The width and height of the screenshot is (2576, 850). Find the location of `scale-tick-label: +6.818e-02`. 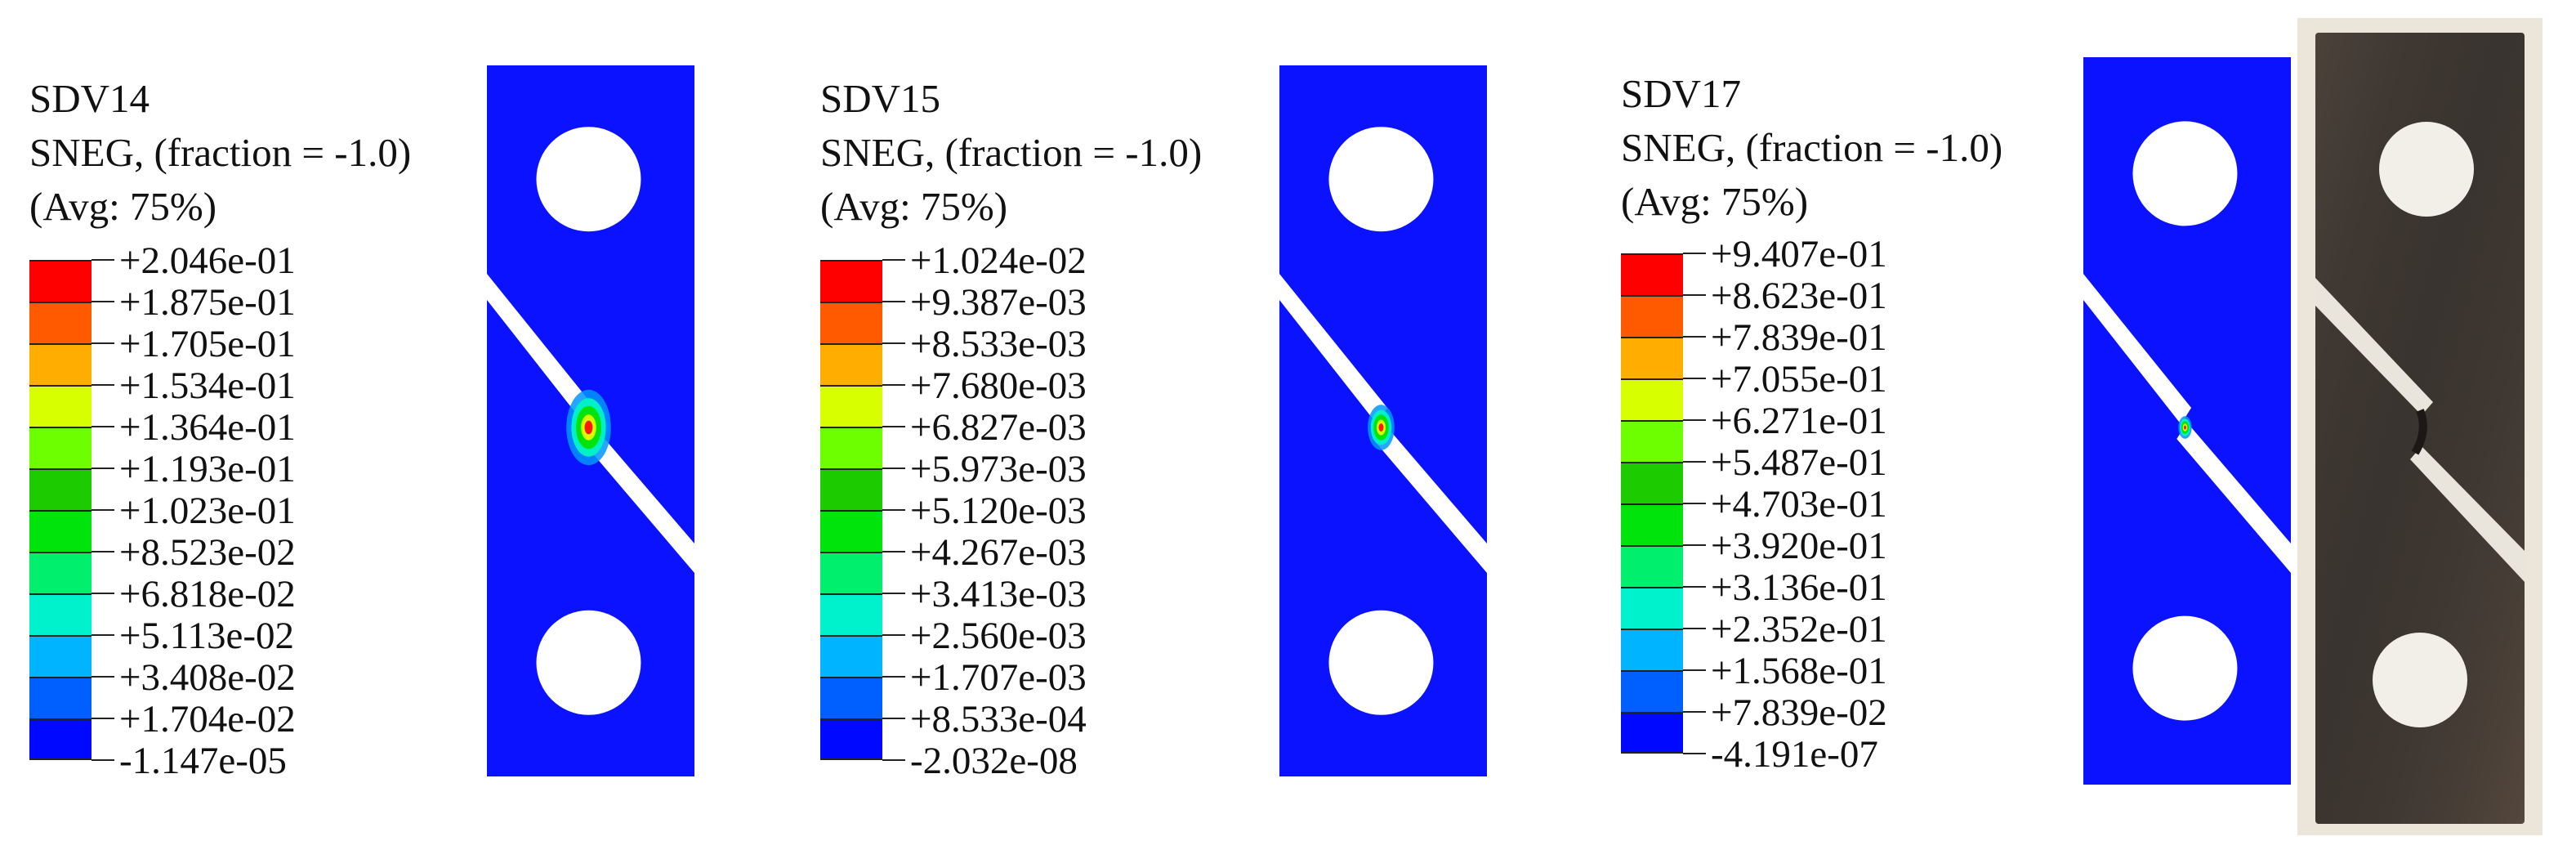

scale-tick-label: +6.818e-02 is located at coordinates (208, 594).